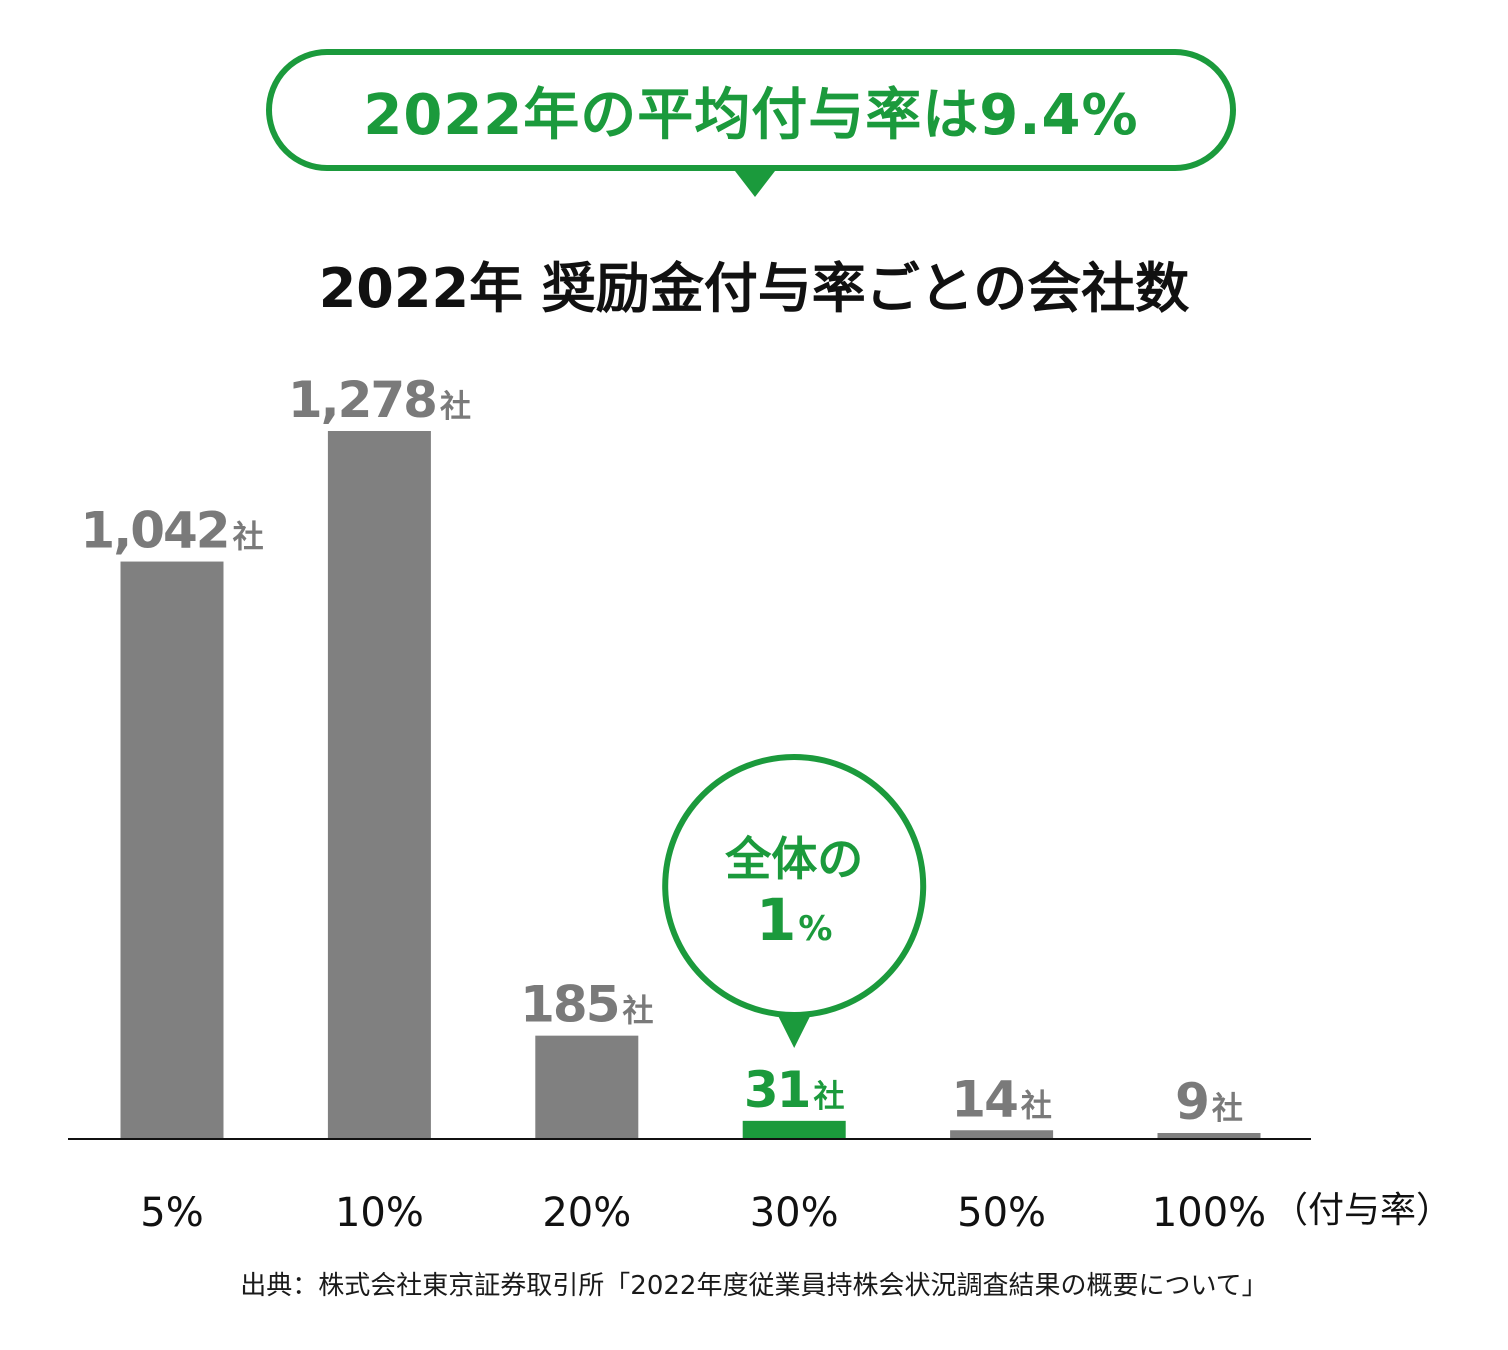 This screenshot has width=1508, height=1350. What do you see at coordinates (754, 288) in the screenshot?
I see `chart-title: 2022年 奨励金付与率ごとの会社数` at bounding box center [754, 288].